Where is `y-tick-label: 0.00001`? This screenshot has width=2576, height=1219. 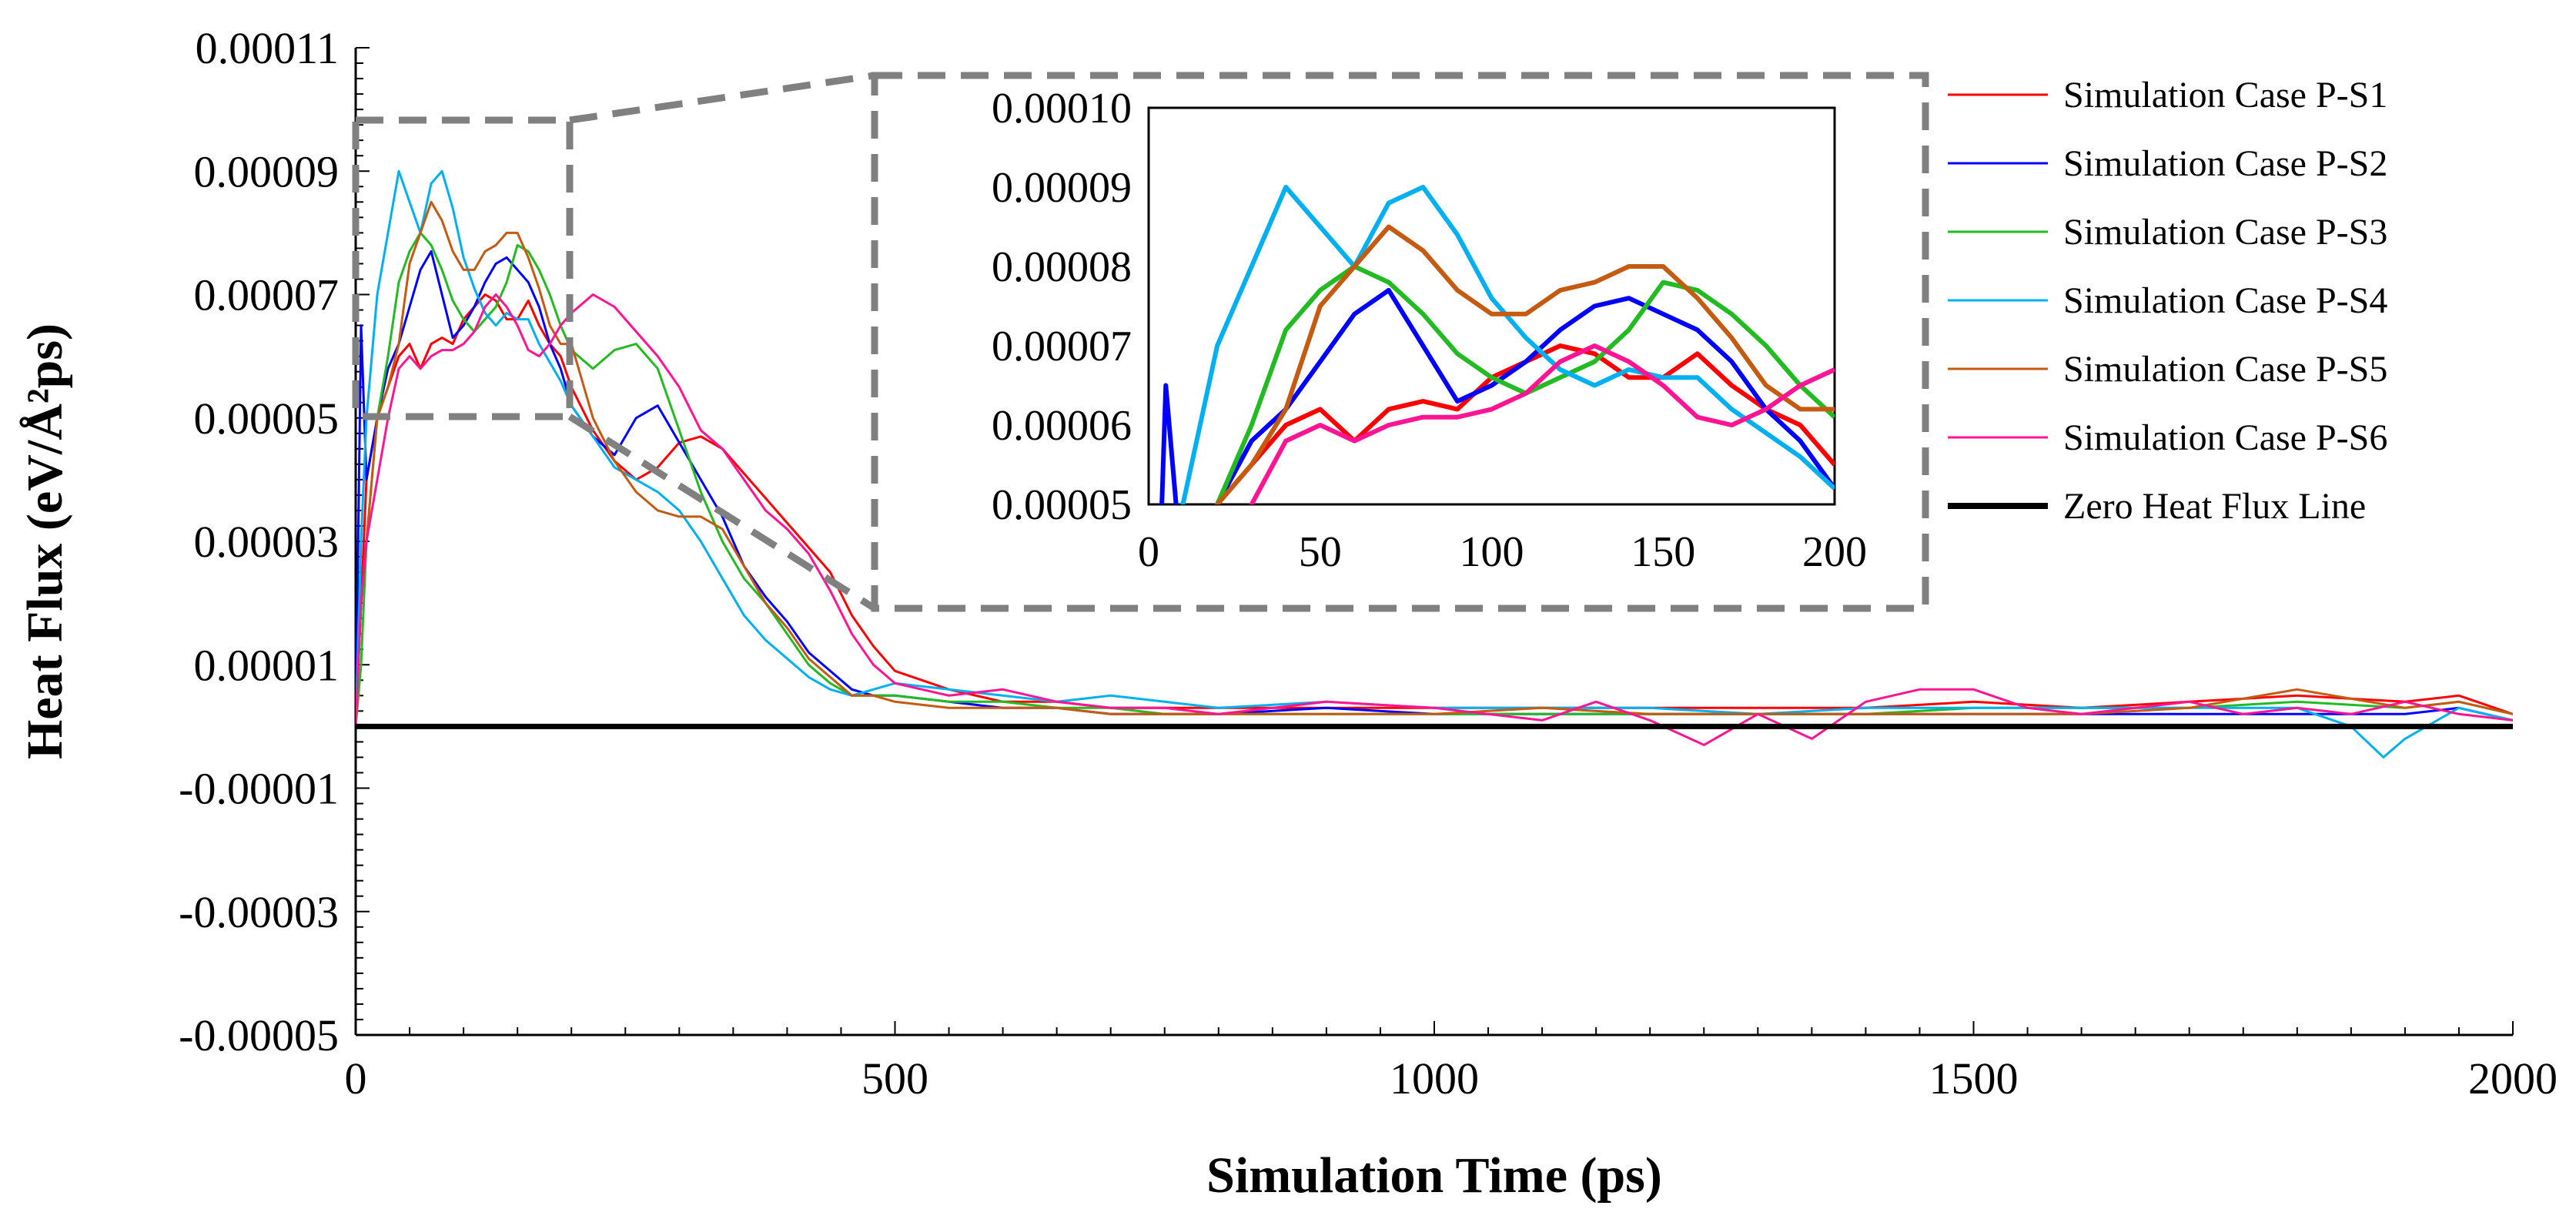 y-tick-label: 0.00001 is located at coordinates (267, 665).